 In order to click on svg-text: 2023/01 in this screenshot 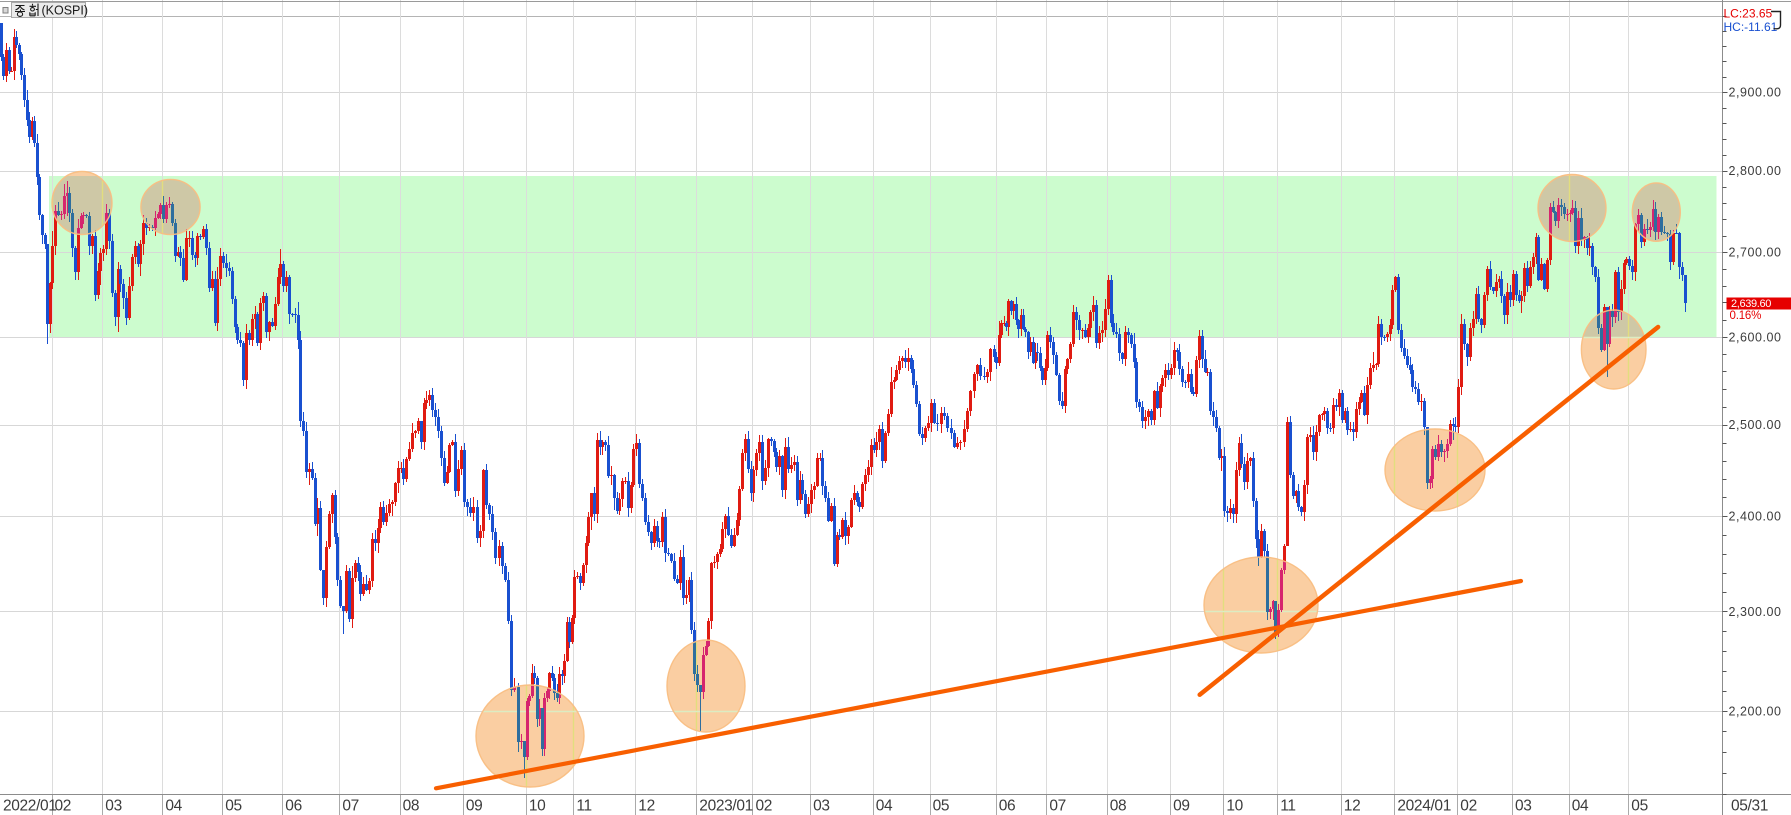, I will do `click(726, 806)`.